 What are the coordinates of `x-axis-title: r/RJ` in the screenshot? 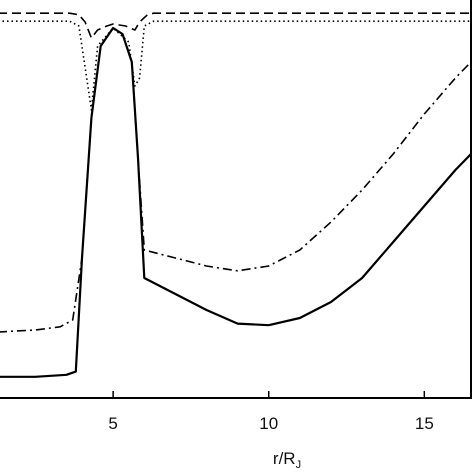 It's located at (287, 460).